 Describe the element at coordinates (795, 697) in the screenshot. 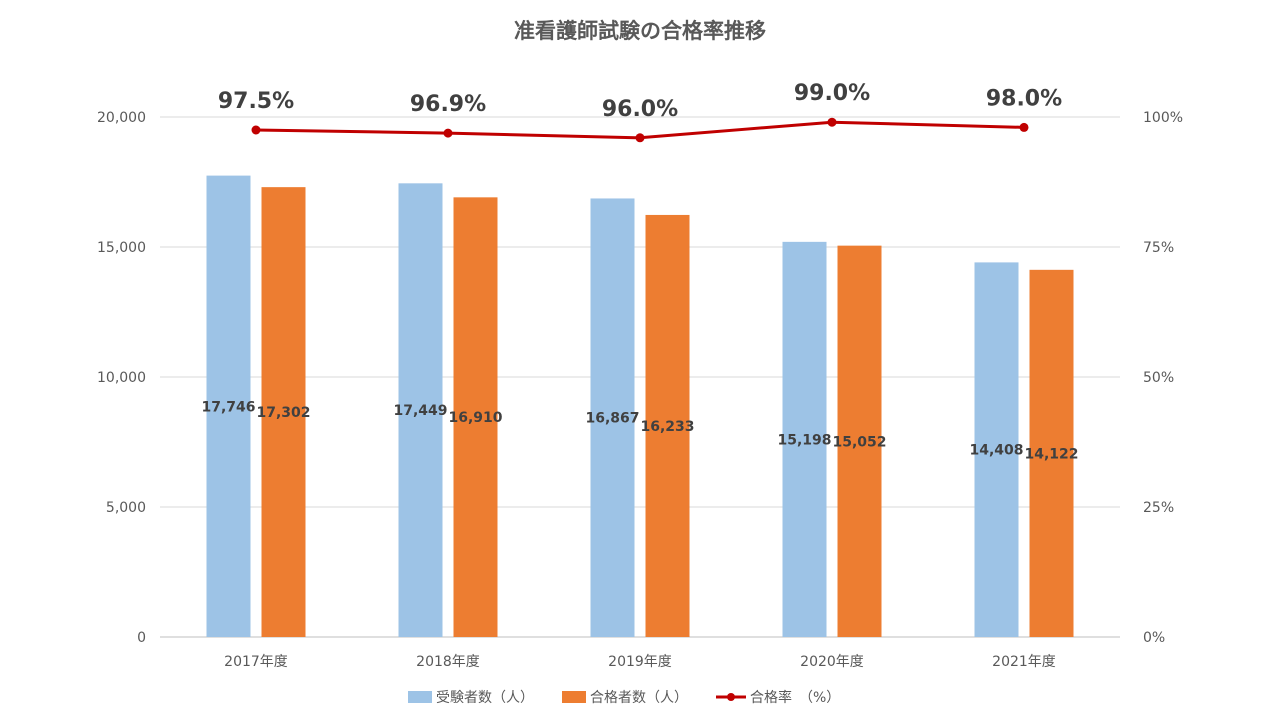

I see `legend-label: 合格率 （%）` at that location.